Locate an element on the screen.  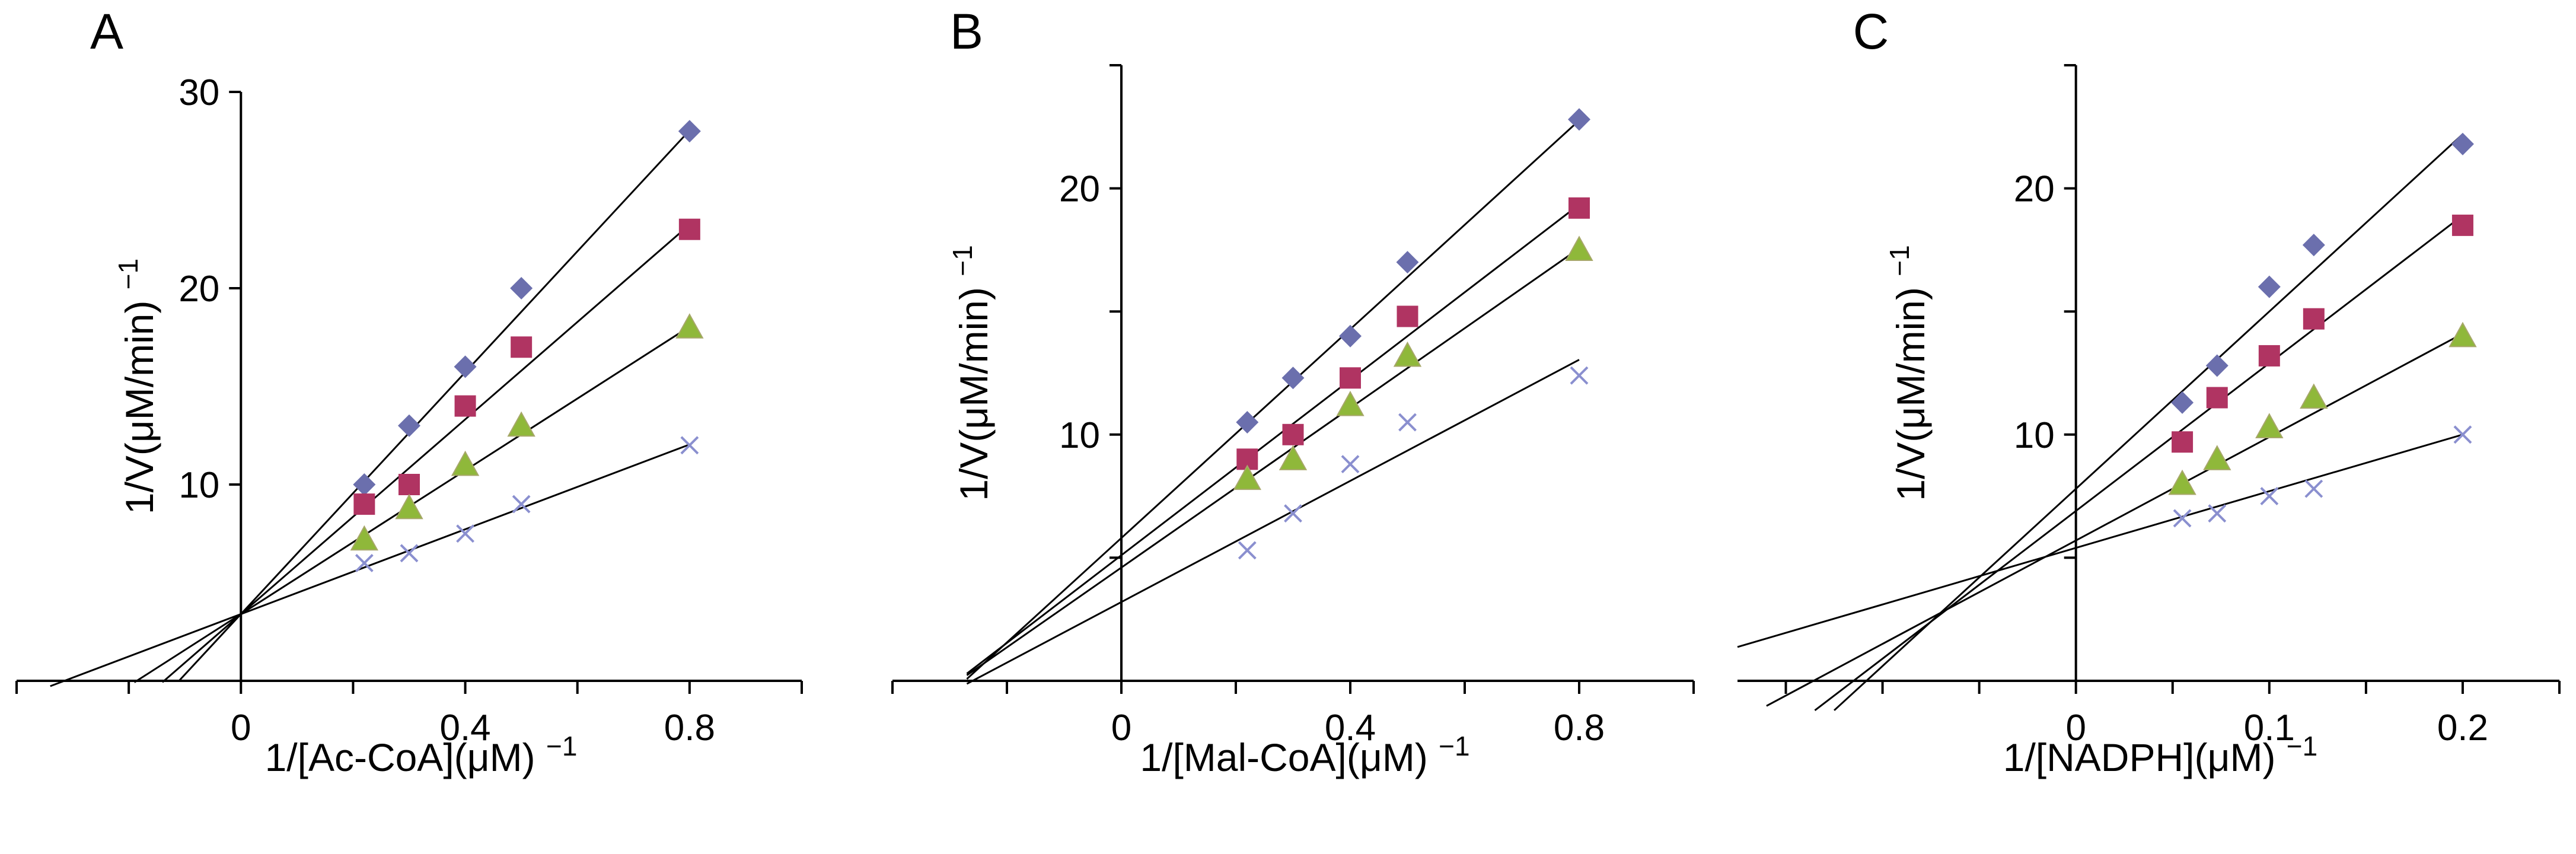
x-axis-title-text: 1/[NADPH](μM) is located at coordinates (2145, 757).